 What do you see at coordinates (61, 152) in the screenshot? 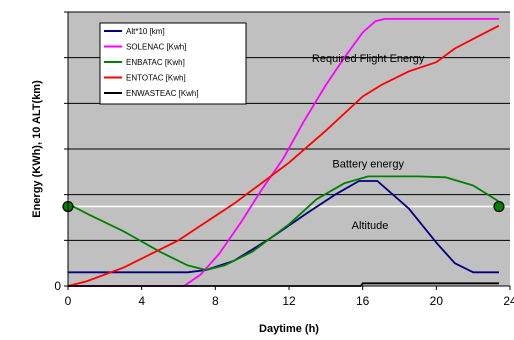
I see `y-ticks: 0` at bounding box center [61, 152].